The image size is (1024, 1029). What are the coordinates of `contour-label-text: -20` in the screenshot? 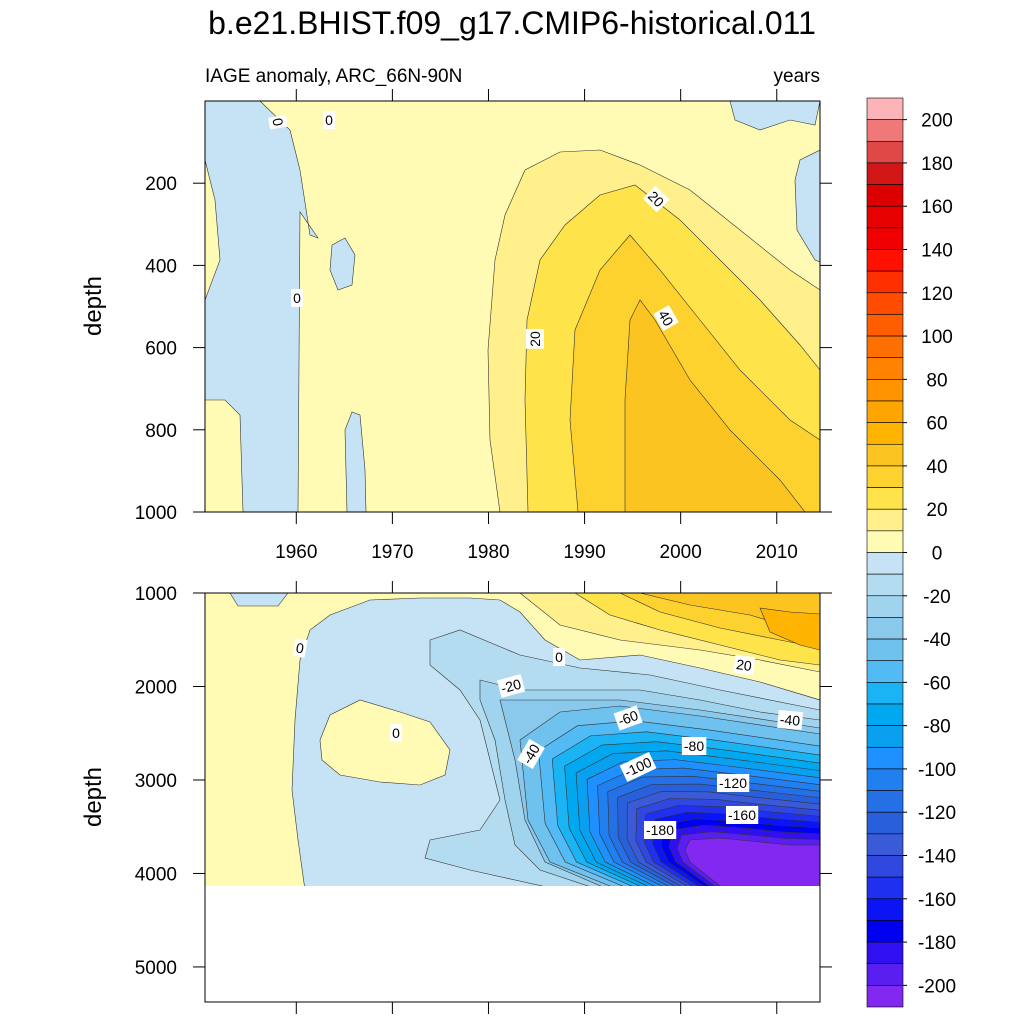 It's located at (511, 686).